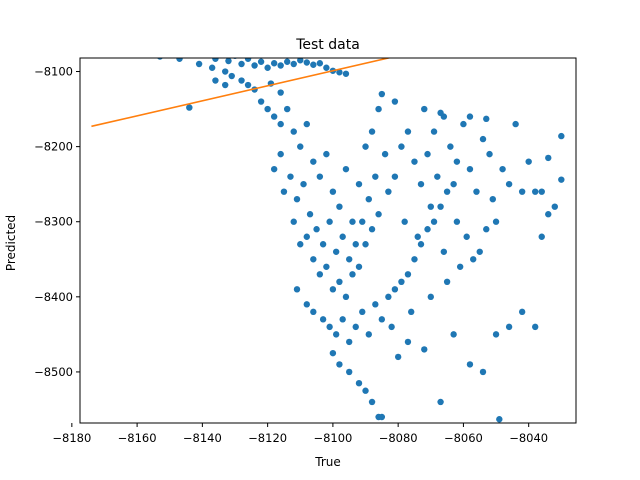 This screenshot has height=480, width=640. Describe the element at coordinates (53, 72) in the screenshot. I see `y-tick-label: −8100` at that location.